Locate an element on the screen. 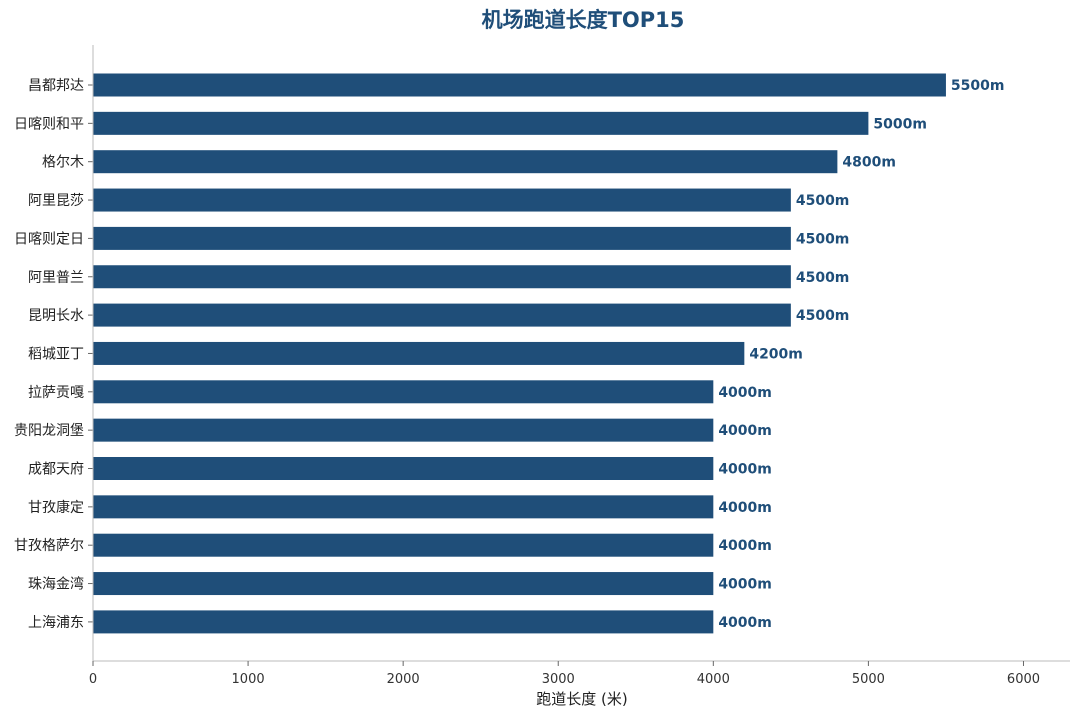 Image resolution: width=1080 pixels, height=718 pixels. value-label-12: 4000m is located at coordinates (745, 546).